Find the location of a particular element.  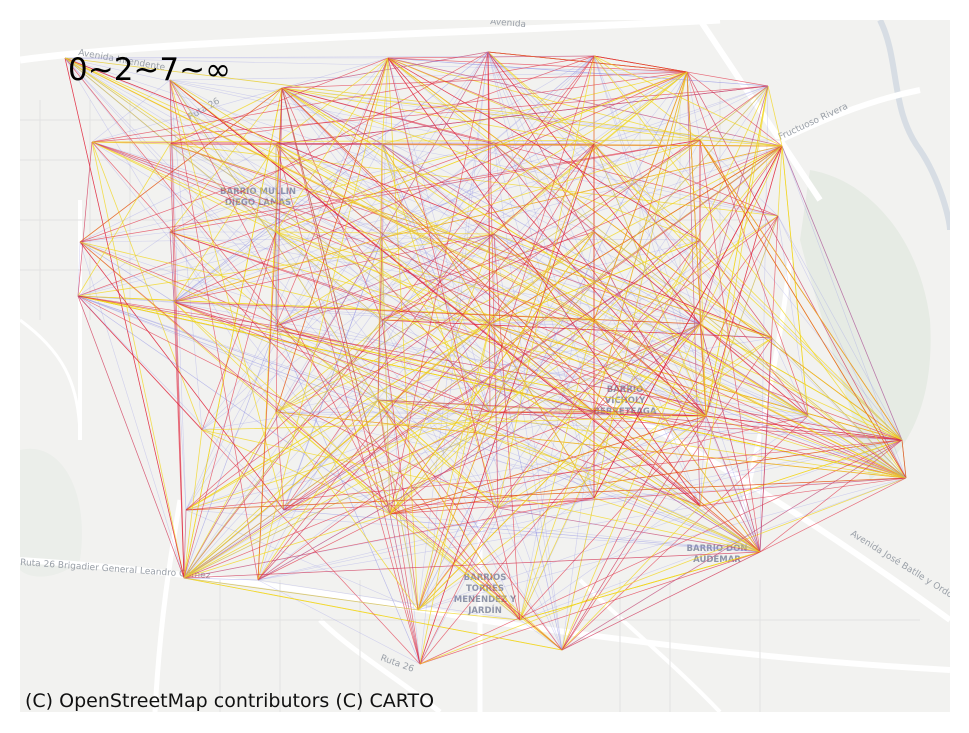

svg-text: BARRIOS is located at coordinates (485, 578).